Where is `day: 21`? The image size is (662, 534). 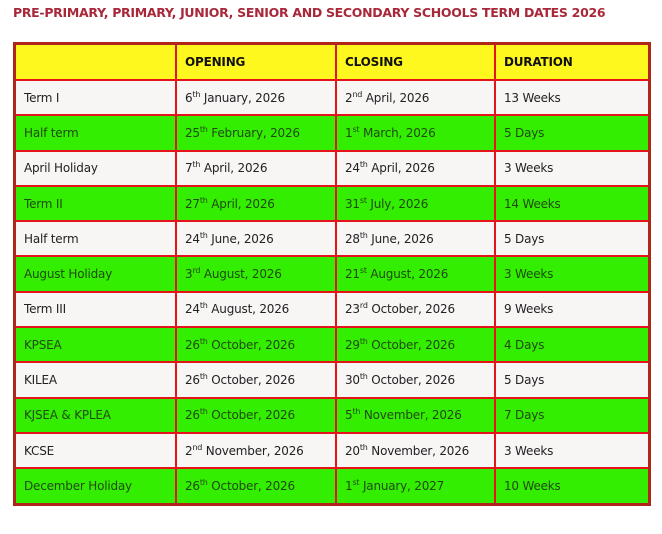 day: 21 is located at coordinates (352, 274).